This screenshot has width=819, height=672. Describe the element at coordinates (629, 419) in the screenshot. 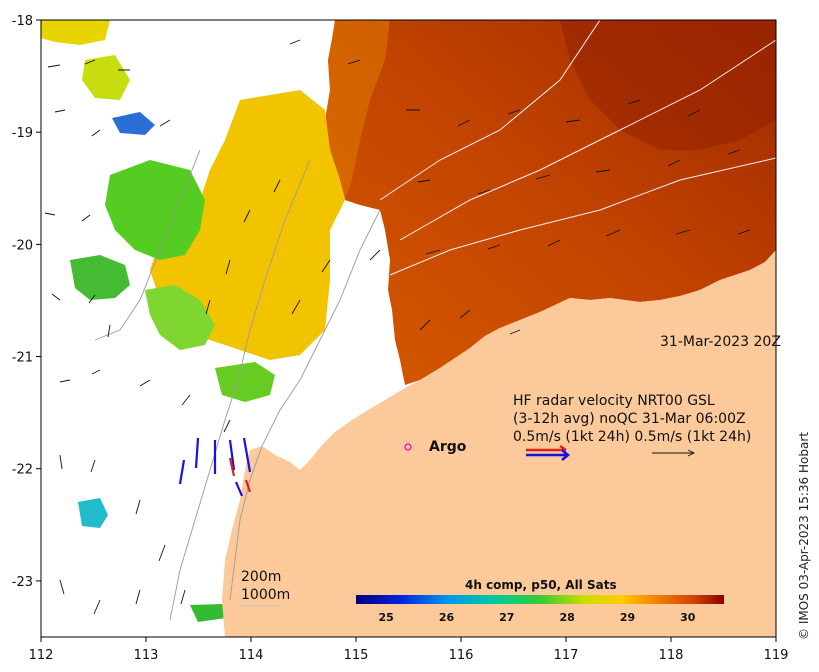

I see `radar-info-line2: (3-12h avg) noQC 31-Mar 06:00Z` at that location.